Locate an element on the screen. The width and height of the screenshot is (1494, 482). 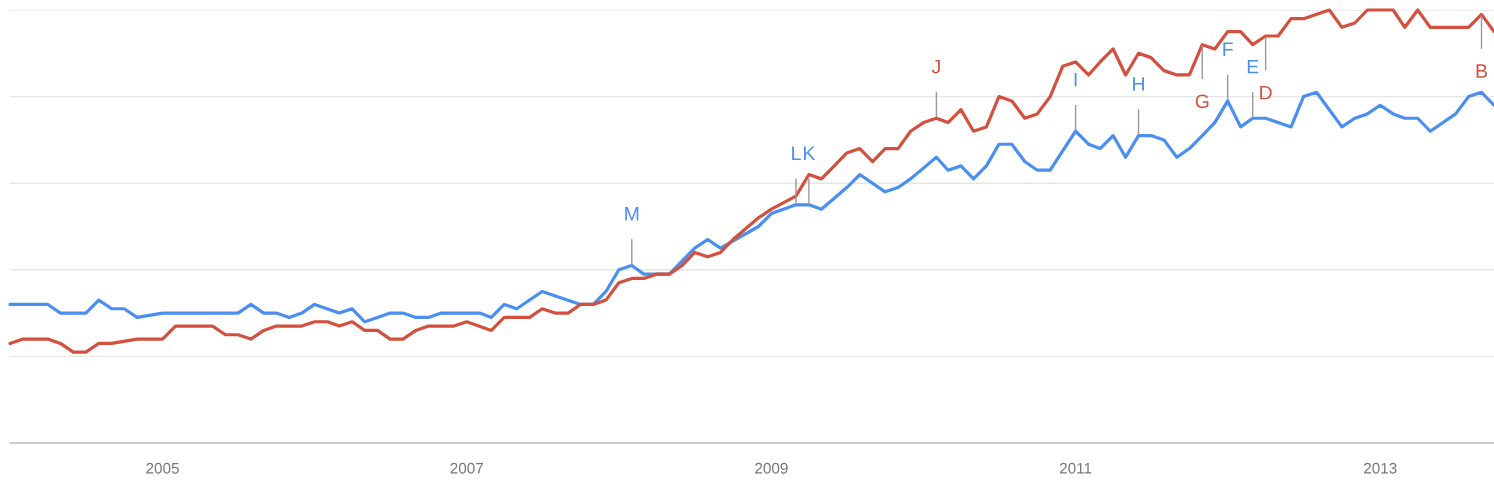
annotation: E is located at coordinates (1253, 66).